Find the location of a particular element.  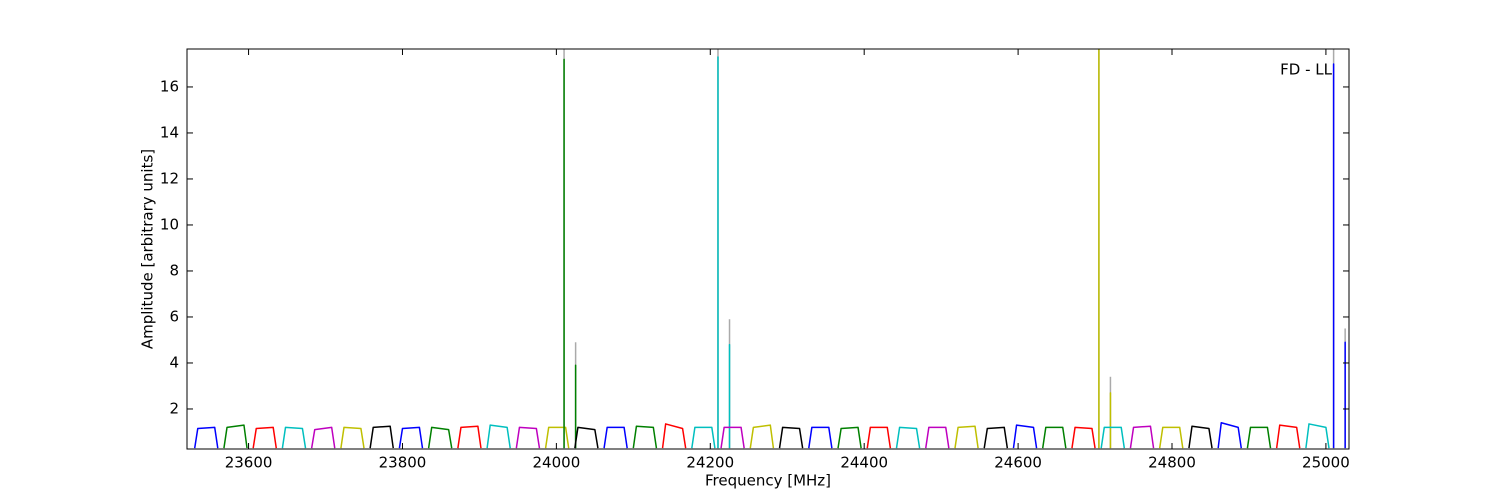

x-axis-label: Frequency [MHz] is located at coordinates (768, 481).